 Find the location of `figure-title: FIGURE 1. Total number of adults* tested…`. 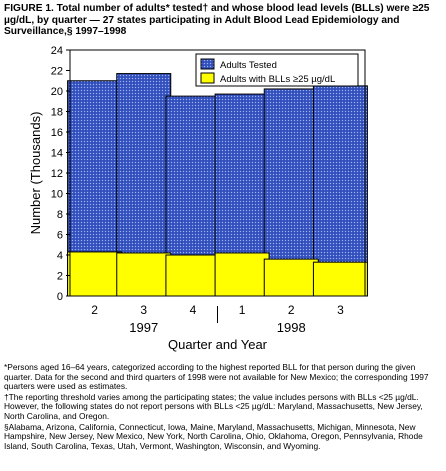

figure-title: FIGURE 1. Total number of adults* tested… is located at coordinates (223, 20).